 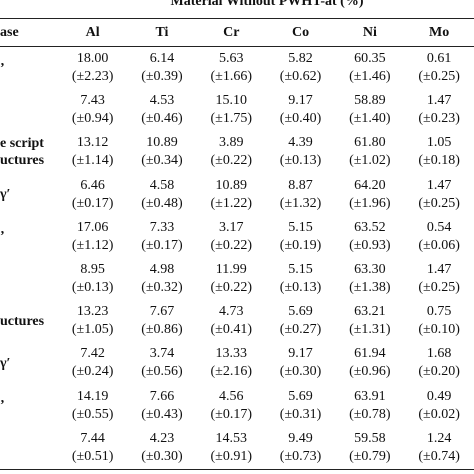 I want to click on table-cell: 4.98 (±0.32), so click(x=161, y=279).